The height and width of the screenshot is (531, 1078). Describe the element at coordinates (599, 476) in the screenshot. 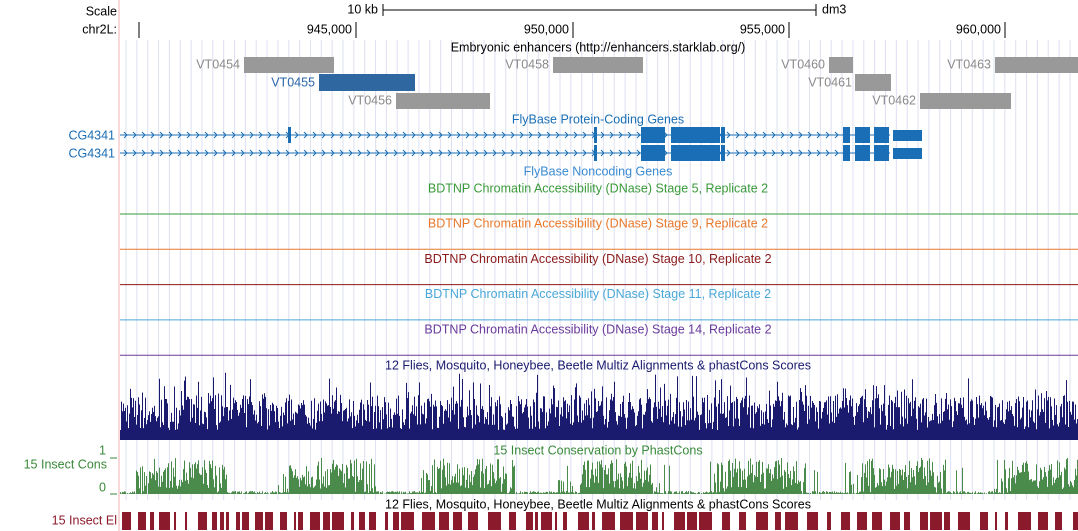

I see `cons-histogram` at that location.